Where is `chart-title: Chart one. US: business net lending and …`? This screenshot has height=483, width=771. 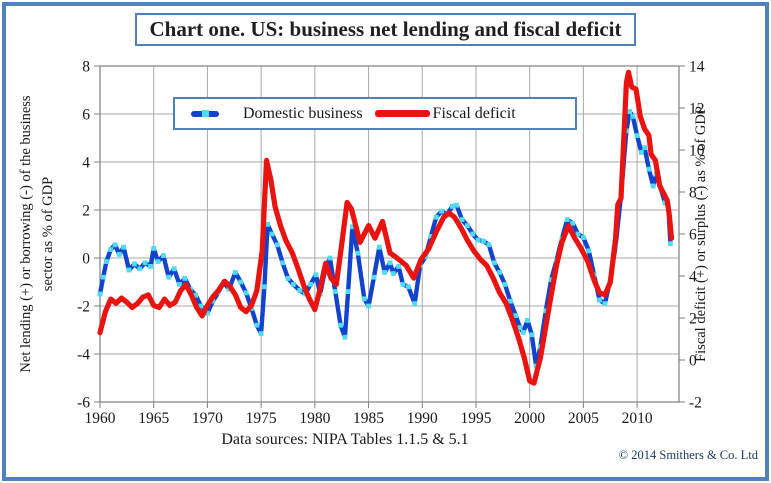 chart-title: Chart one. US: business net lending and … is located at coordinates (385, 29).